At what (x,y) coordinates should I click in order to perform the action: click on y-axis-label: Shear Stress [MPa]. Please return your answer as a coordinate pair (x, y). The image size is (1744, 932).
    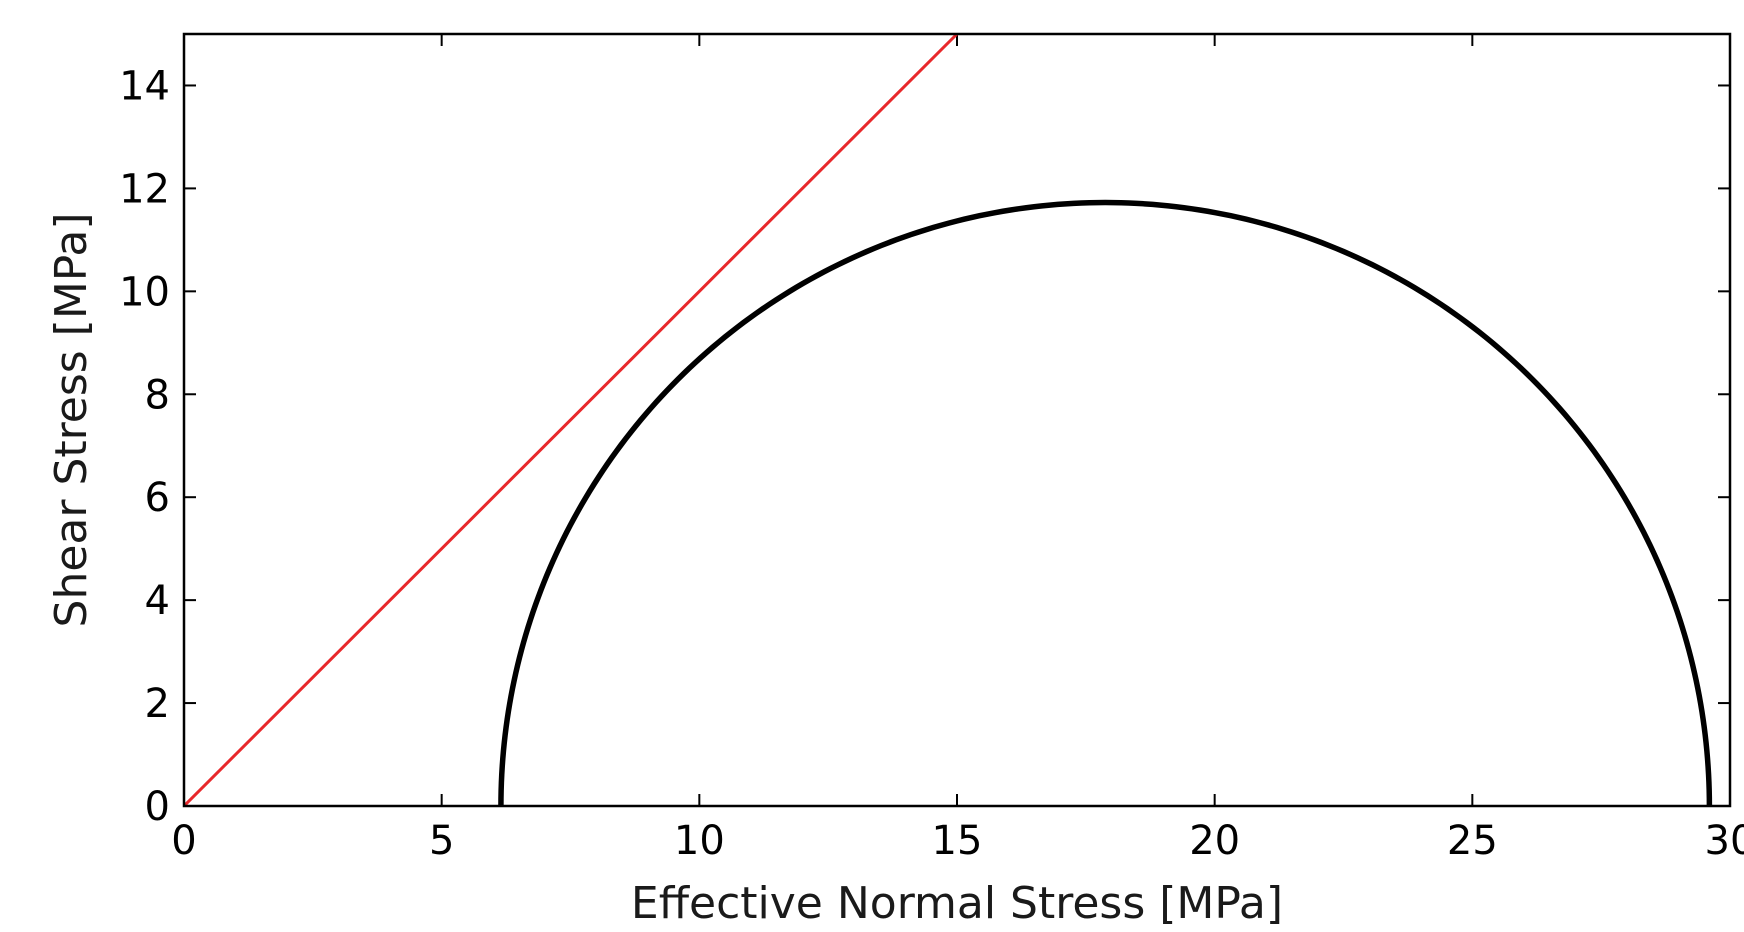
    Looking at the image, I should click on (71, 420).